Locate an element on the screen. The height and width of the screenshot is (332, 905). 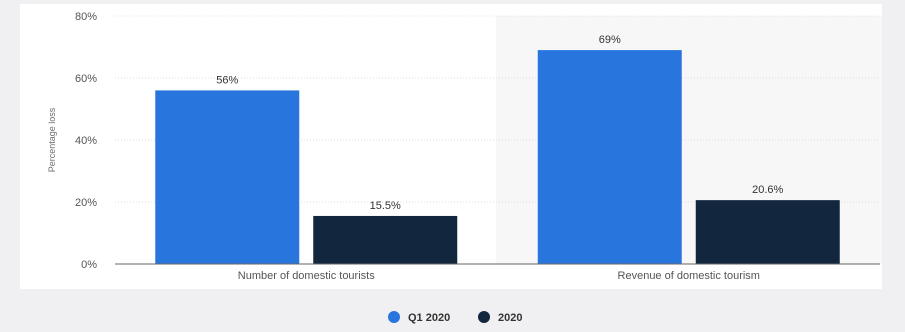
y-tick-label: 40% is located at coordinates (86, 141).